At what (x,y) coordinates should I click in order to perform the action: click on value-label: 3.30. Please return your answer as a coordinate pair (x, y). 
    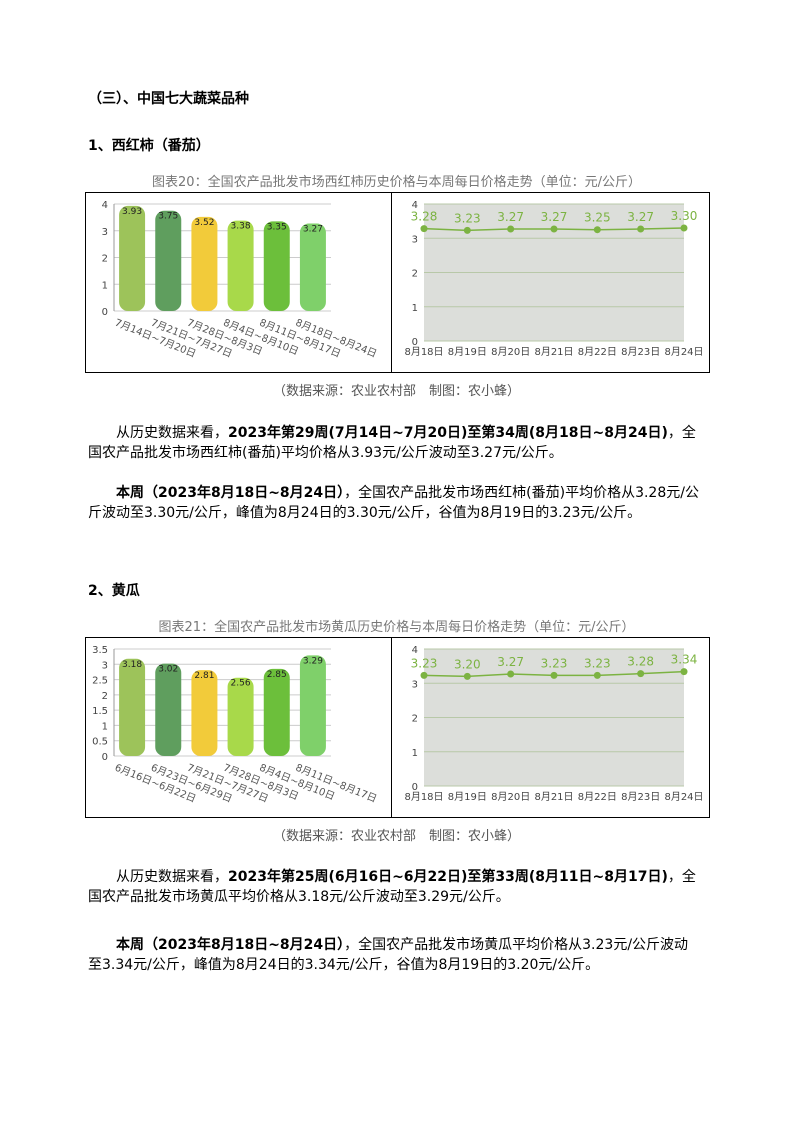
    Looking at the image, I should click on (684, 216).